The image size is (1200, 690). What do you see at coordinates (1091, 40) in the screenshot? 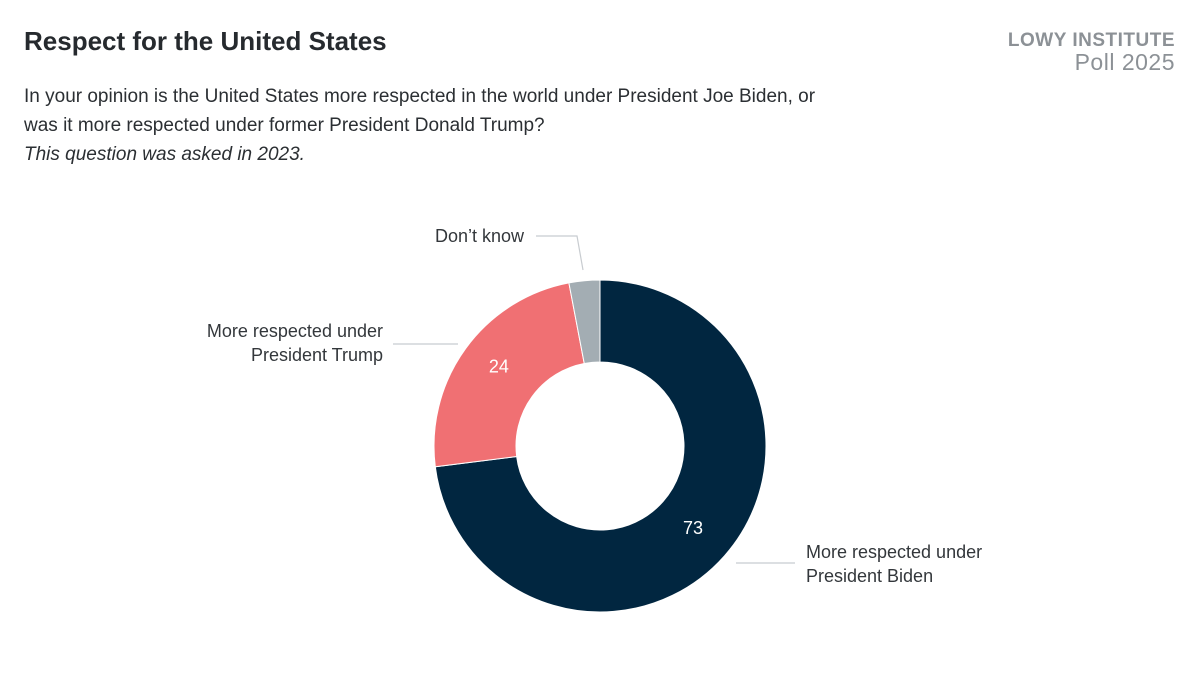
I see `brand-name: LOWY INSTITUTE` at bounding box center [1091, 40].